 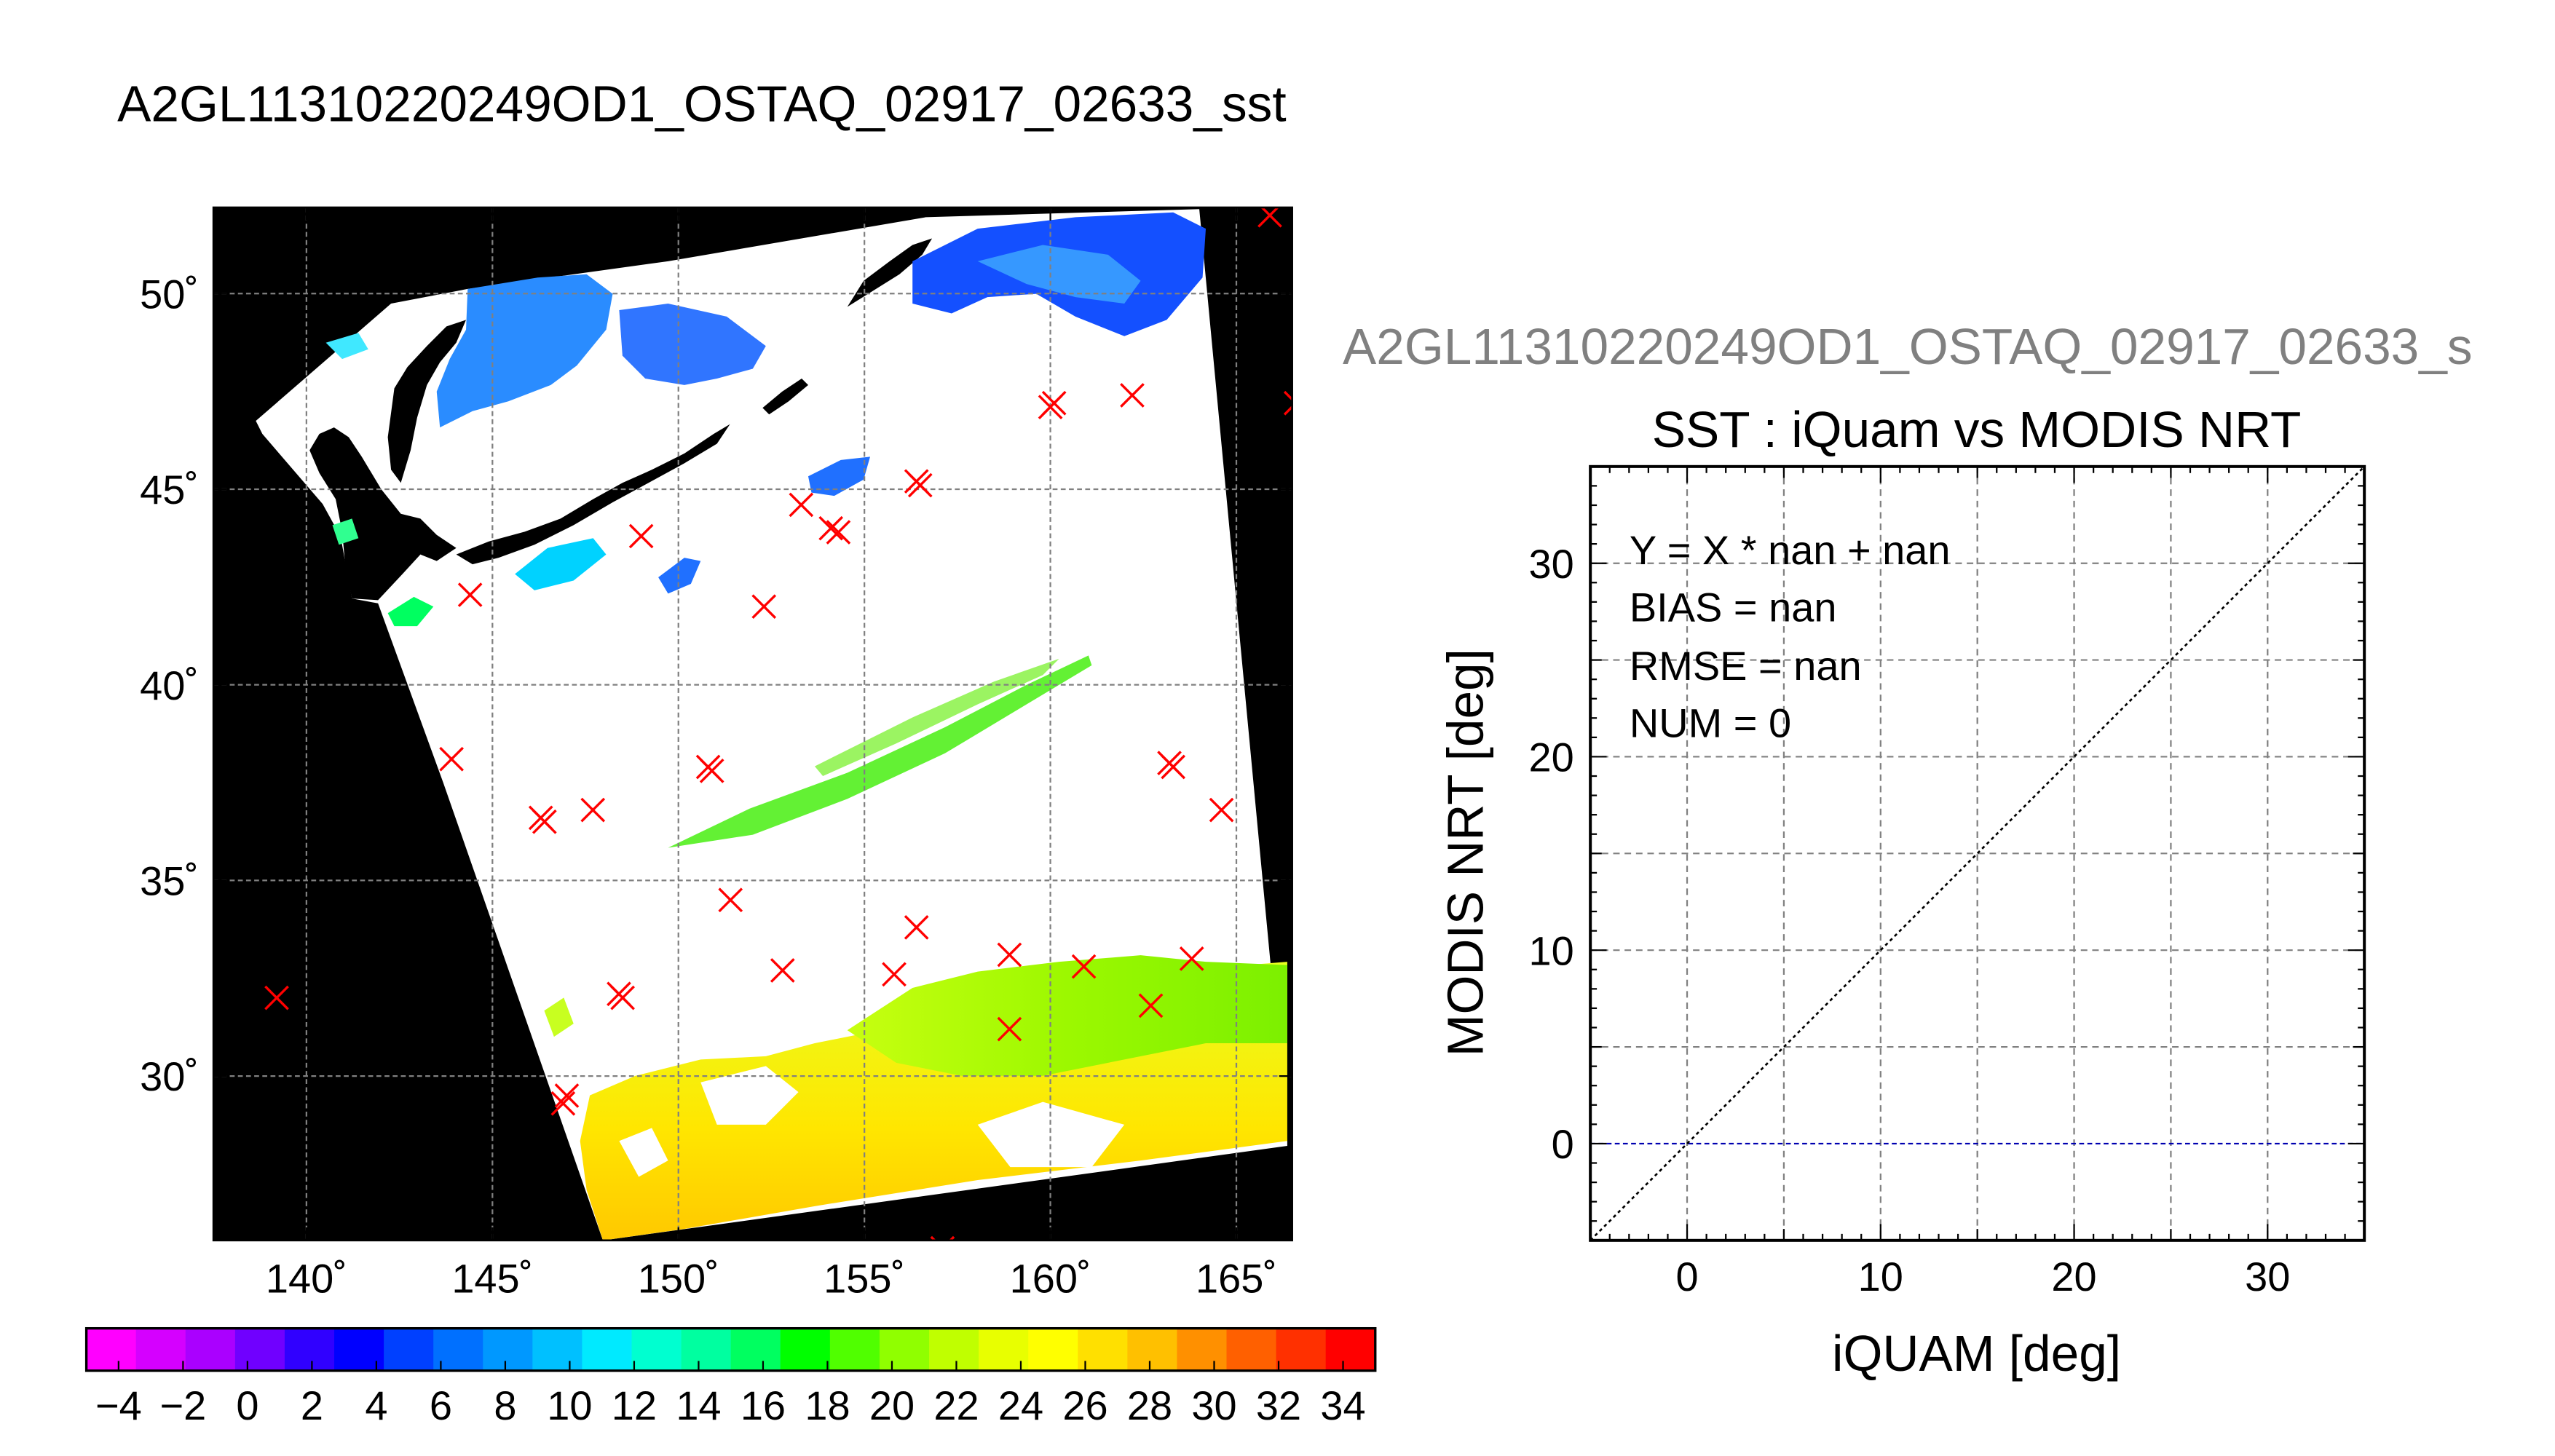 I want to click on land-islets, so click(x=785, y=396).